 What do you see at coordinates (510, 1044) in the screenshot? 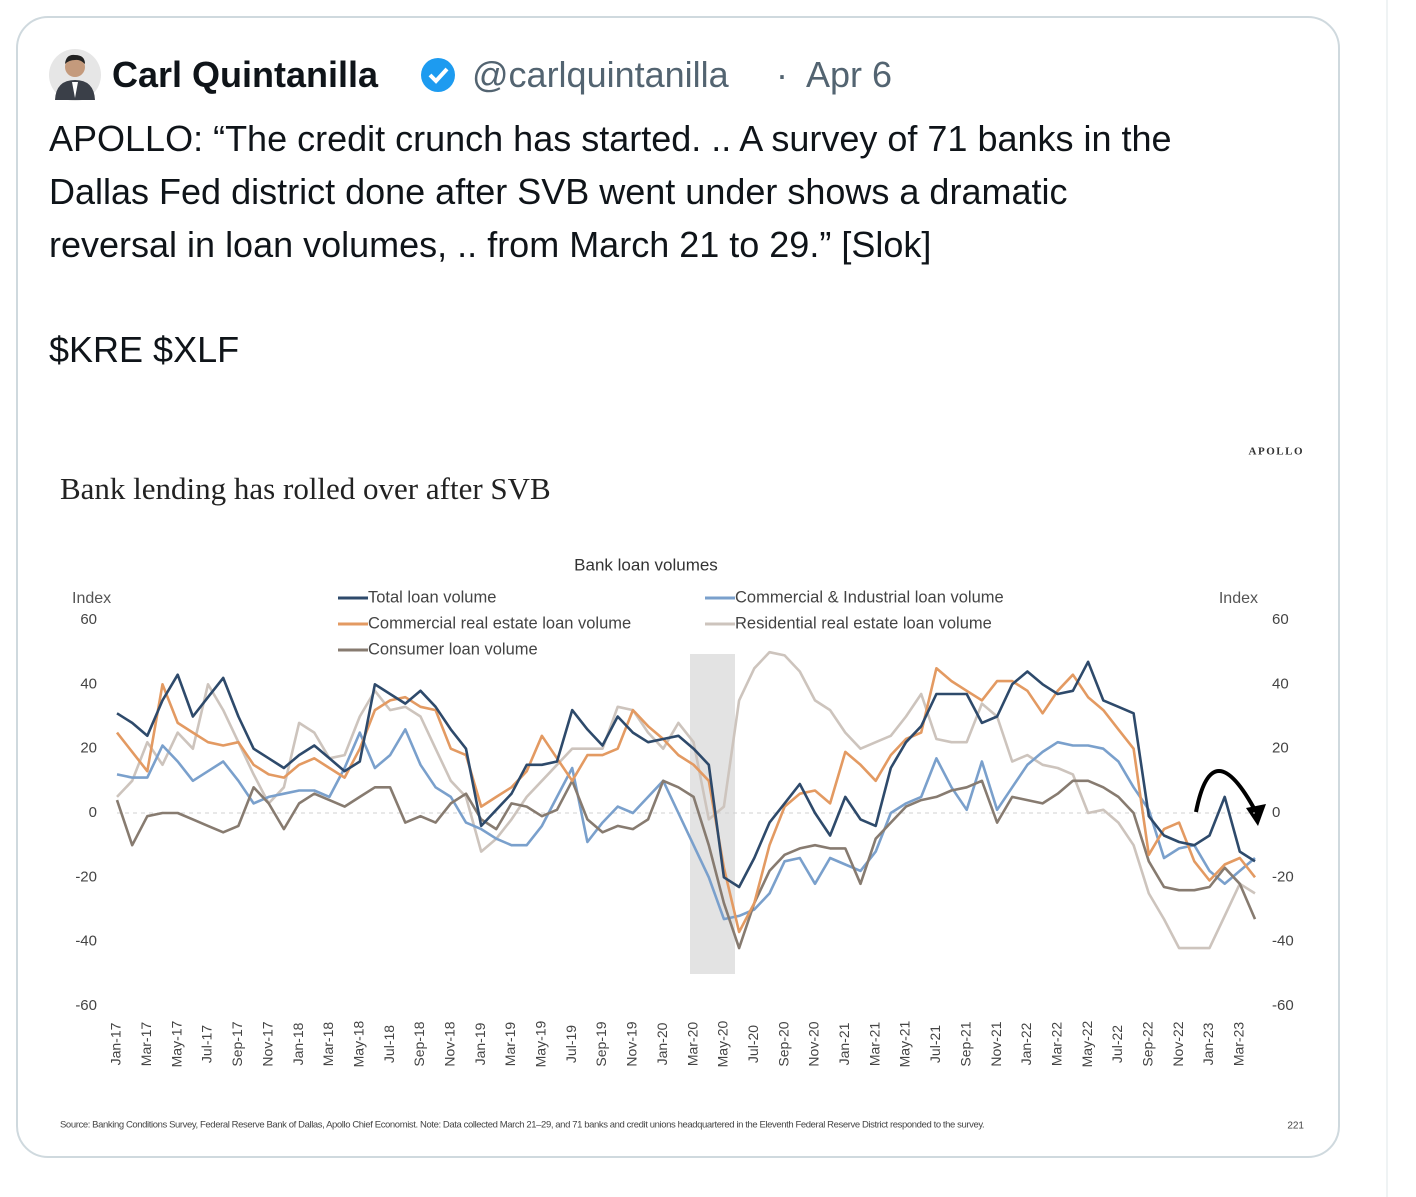
I see `x-tick-label: Mar-19` at bounding box center [510, 1044].